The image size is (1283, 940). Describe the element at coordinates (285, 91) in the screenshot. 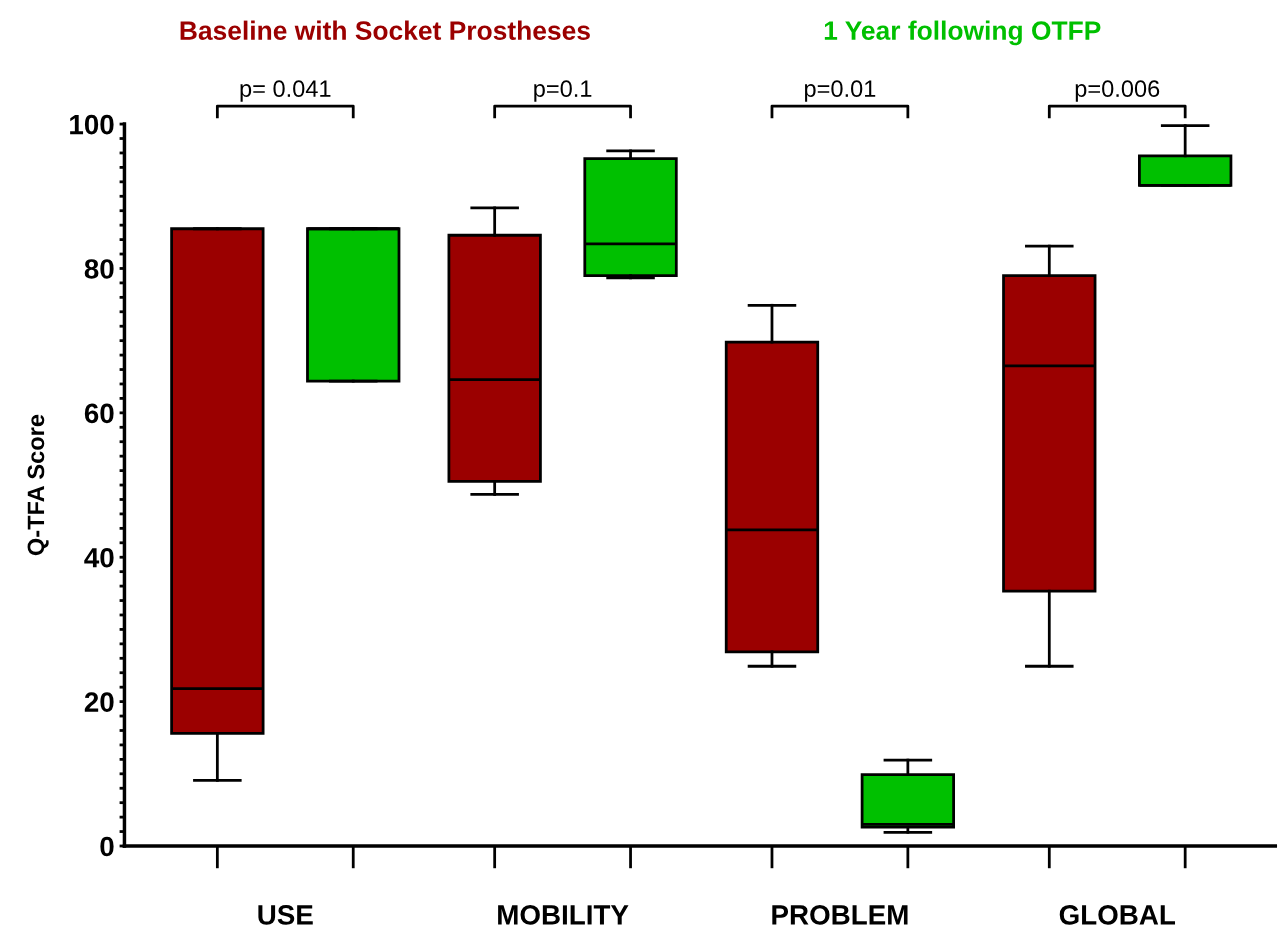

I see `text: p= 0.041` at that location.